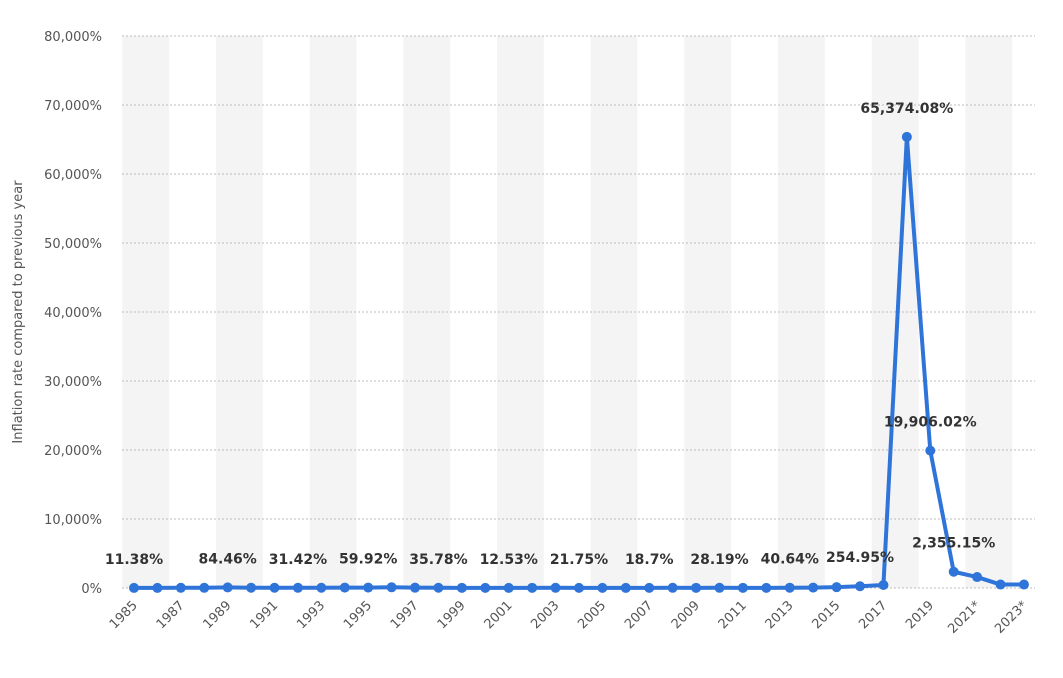 The height and width of the screenshot is (678, 1063). I want to click on data-label: 19,906.02%, so click(930, 423).